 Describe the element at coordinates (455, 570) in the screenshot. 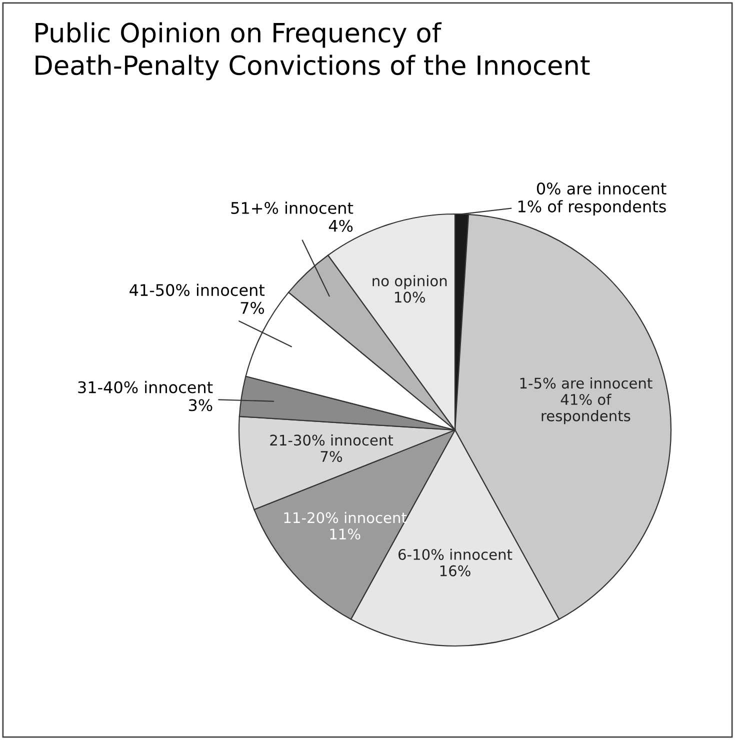

I see `data-label: 16%` at that location.